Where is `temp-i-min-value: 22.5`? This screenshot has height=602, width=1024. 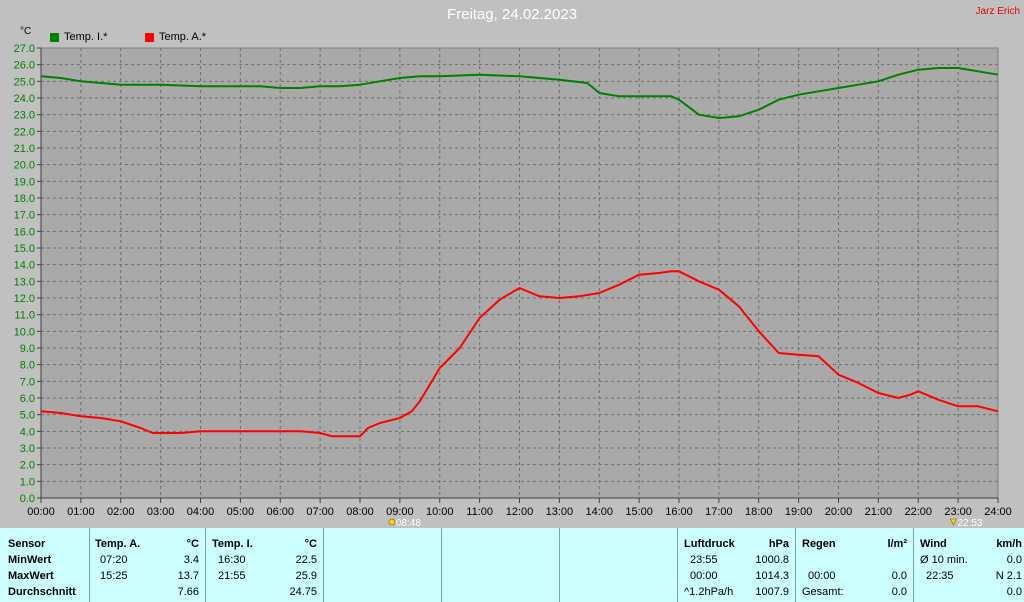
temp-i-min-value: 22.5 is located at coordinates (306, 560).